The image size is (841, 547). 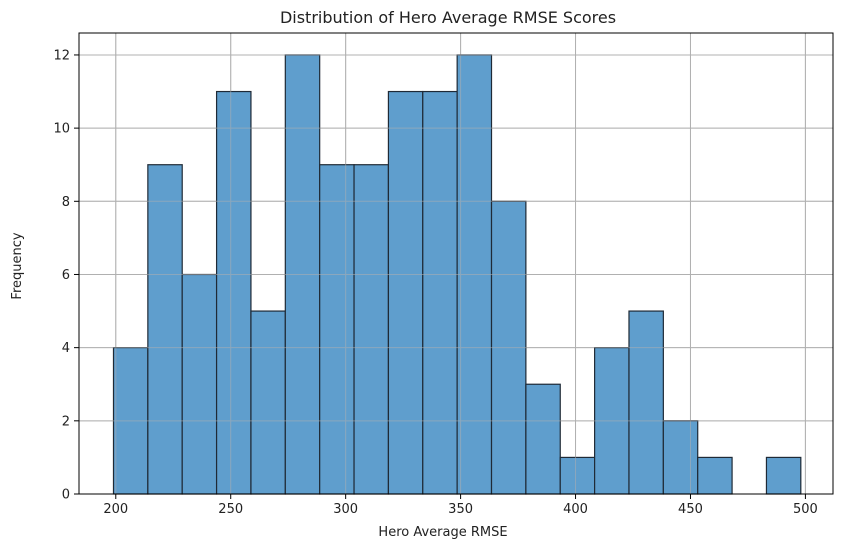 I want to click on y-tick-label: 4, so click(x=66, y=348).